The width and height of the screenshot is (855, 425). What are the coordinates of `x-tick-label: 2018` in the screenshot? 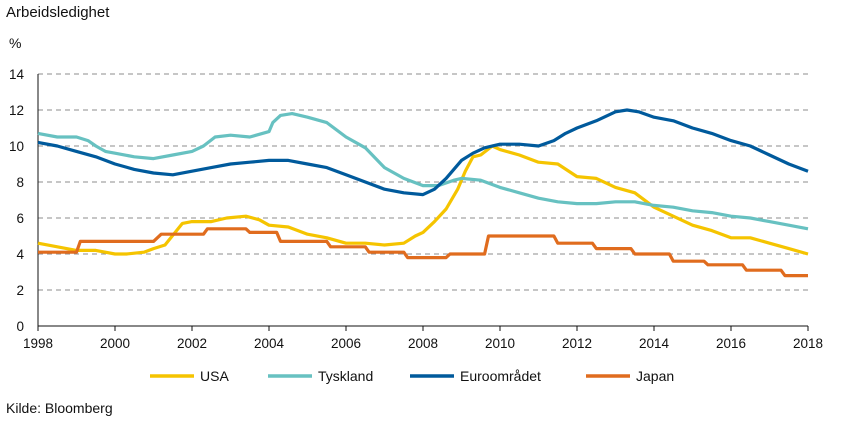 It's located at (808, 343).